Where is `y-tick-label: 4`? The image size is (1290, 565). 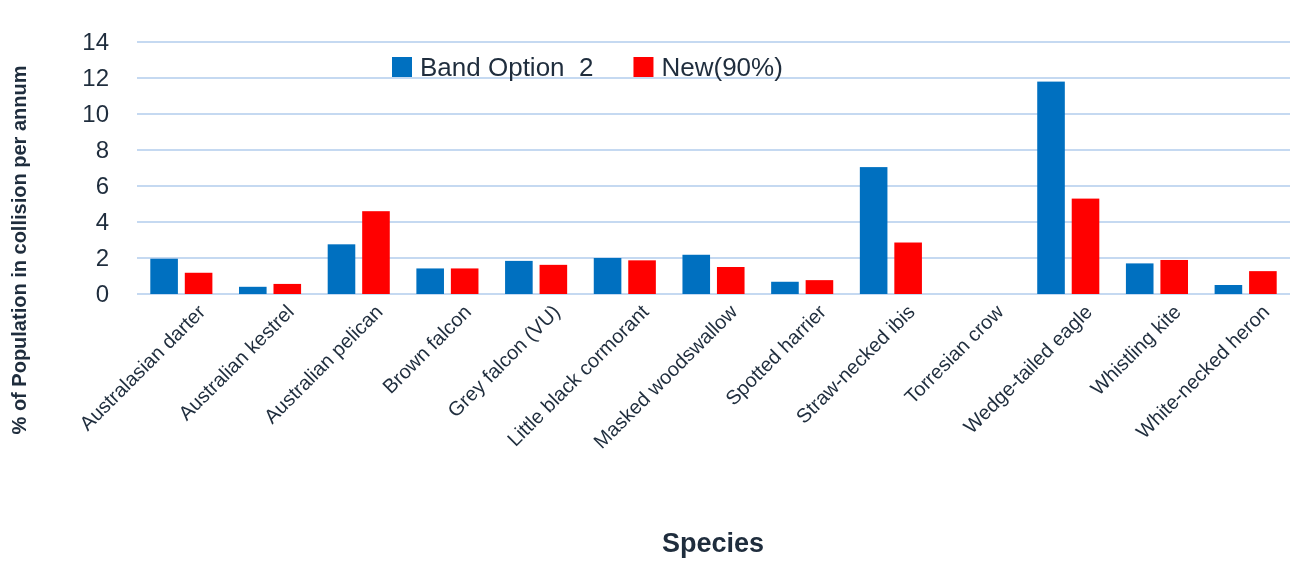
y-tick-label: 4 is located at coordinates (102, 222).